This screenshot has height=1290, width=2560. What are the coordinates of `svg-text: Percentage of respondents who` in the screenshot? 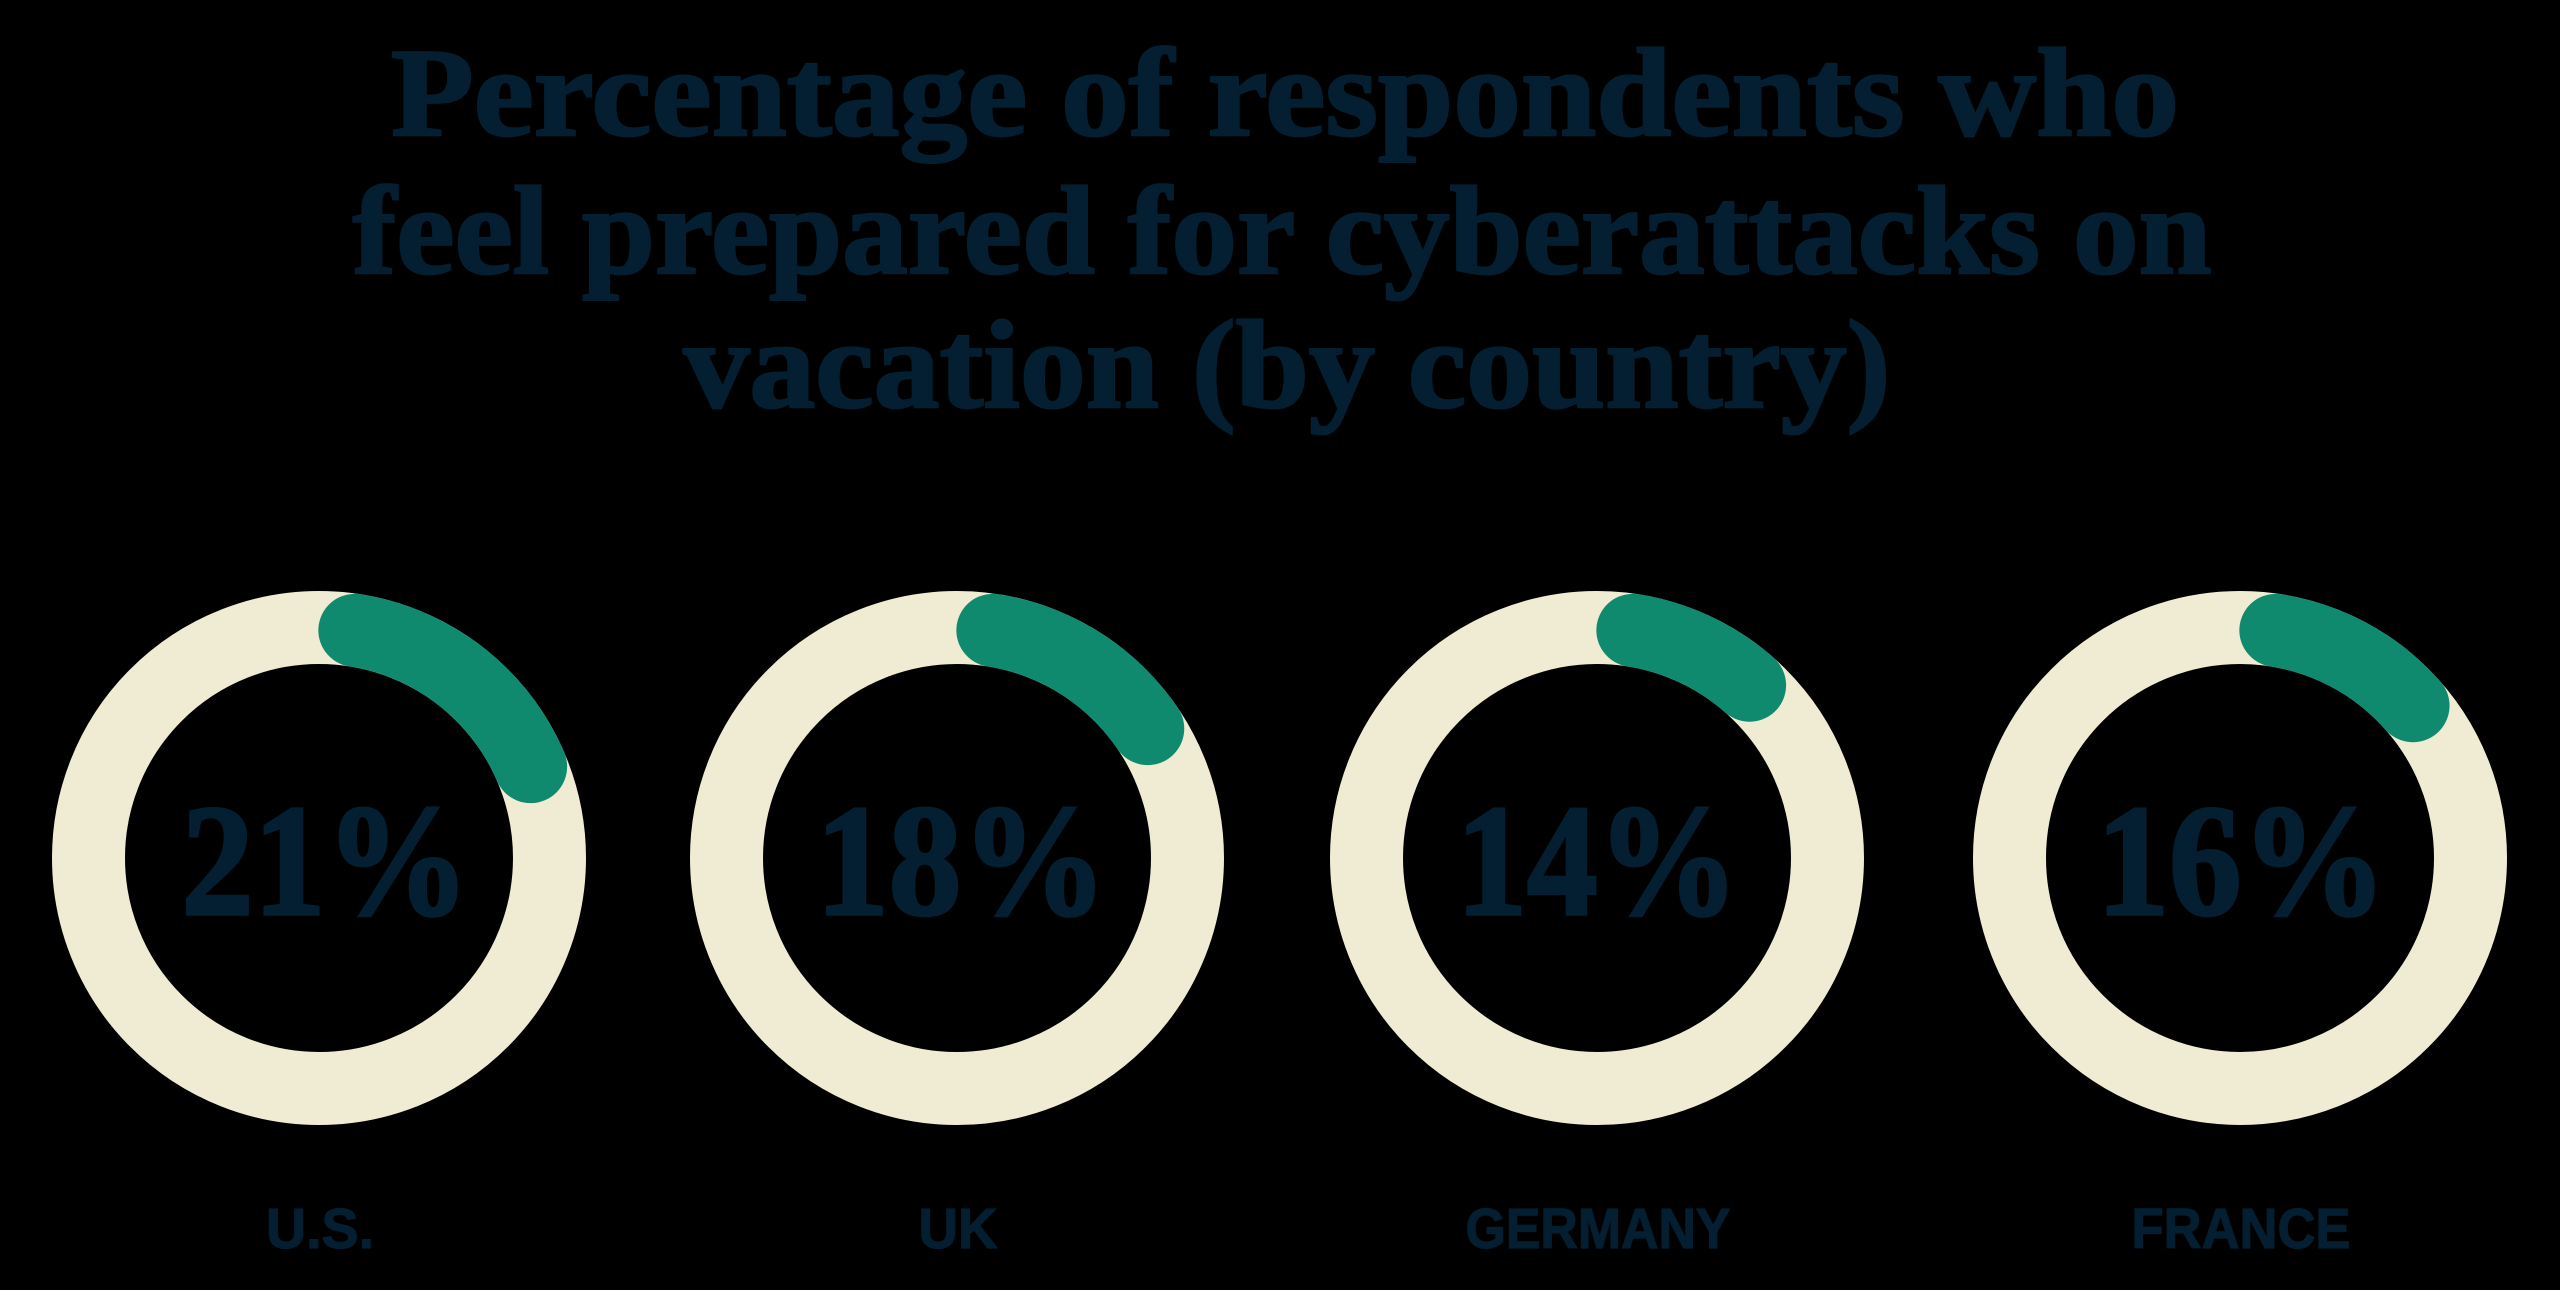 It's located at (1285, 93).